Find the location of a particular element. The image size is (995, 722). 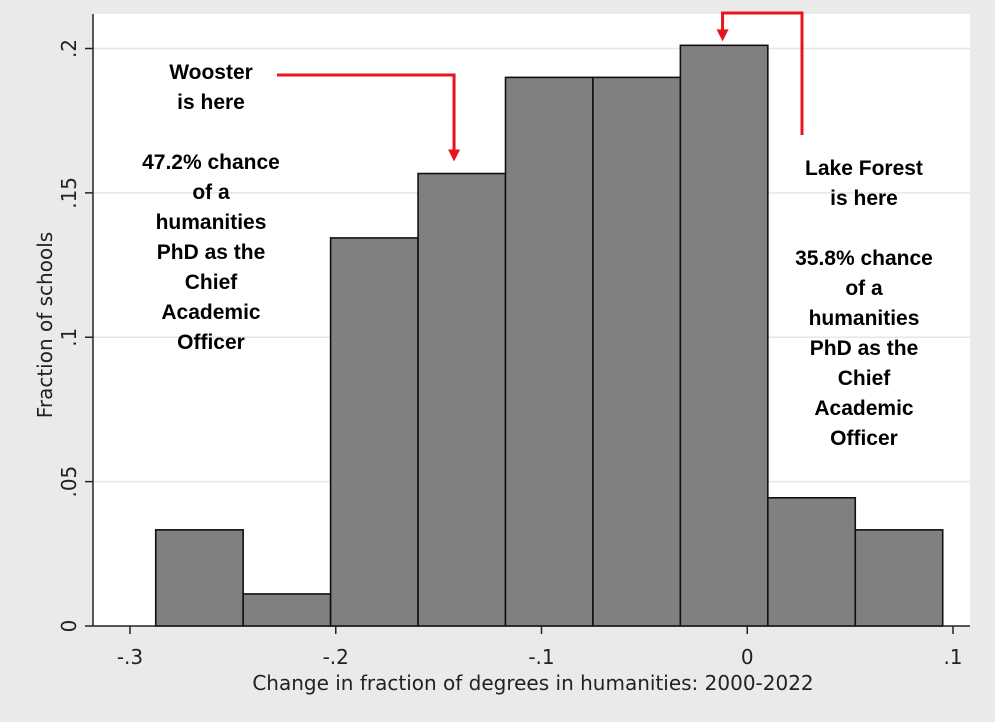

y-tick-label: .05 is located at coordinates (69, 482).